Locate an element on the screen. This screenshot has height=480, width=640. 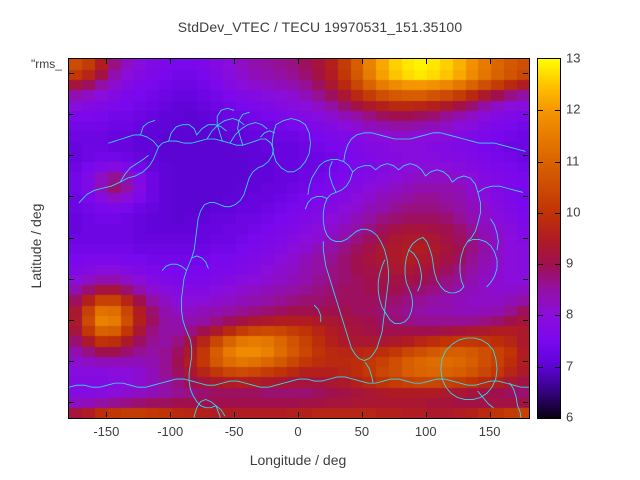
colorbar-tick-label: 6 is located at coordinates (570, 417).